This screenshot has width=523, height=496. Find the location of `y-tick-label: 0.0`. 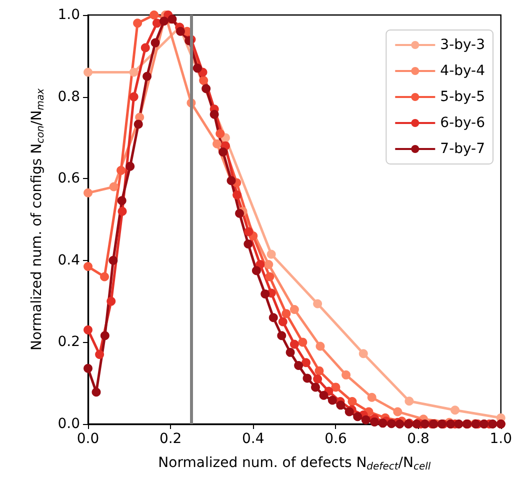

y-tick-label: 0.0 is located at coordinates (69, 424).